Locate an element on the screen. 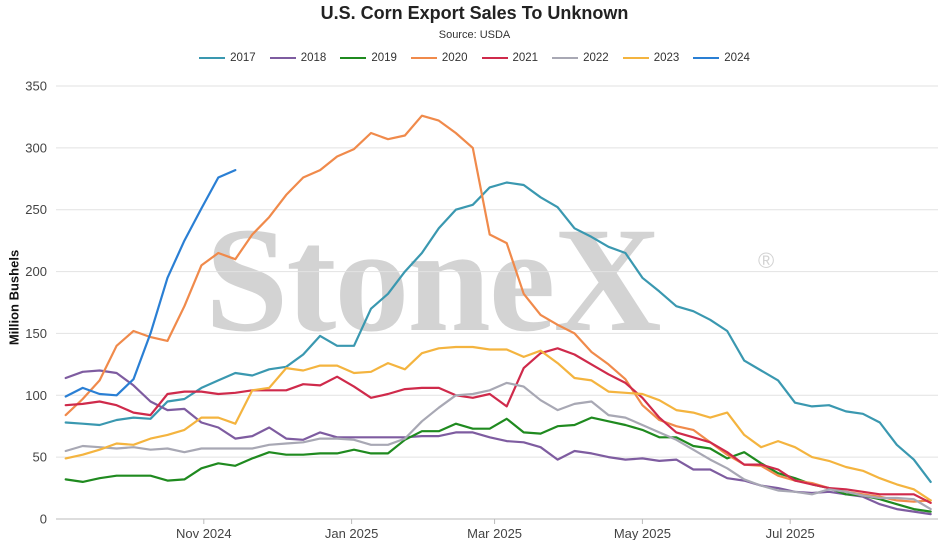  legend-item-2022: 2022 is located at coordinates (580, 58).